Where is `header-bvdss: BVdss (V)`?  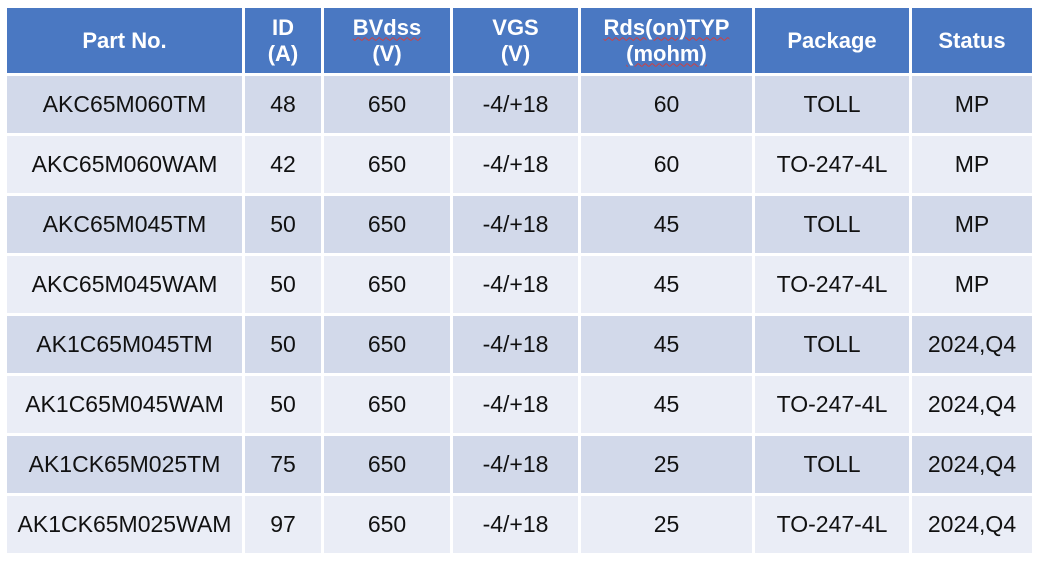
header-bvdss: BVdss (V) is located at coordinates (387, 40).